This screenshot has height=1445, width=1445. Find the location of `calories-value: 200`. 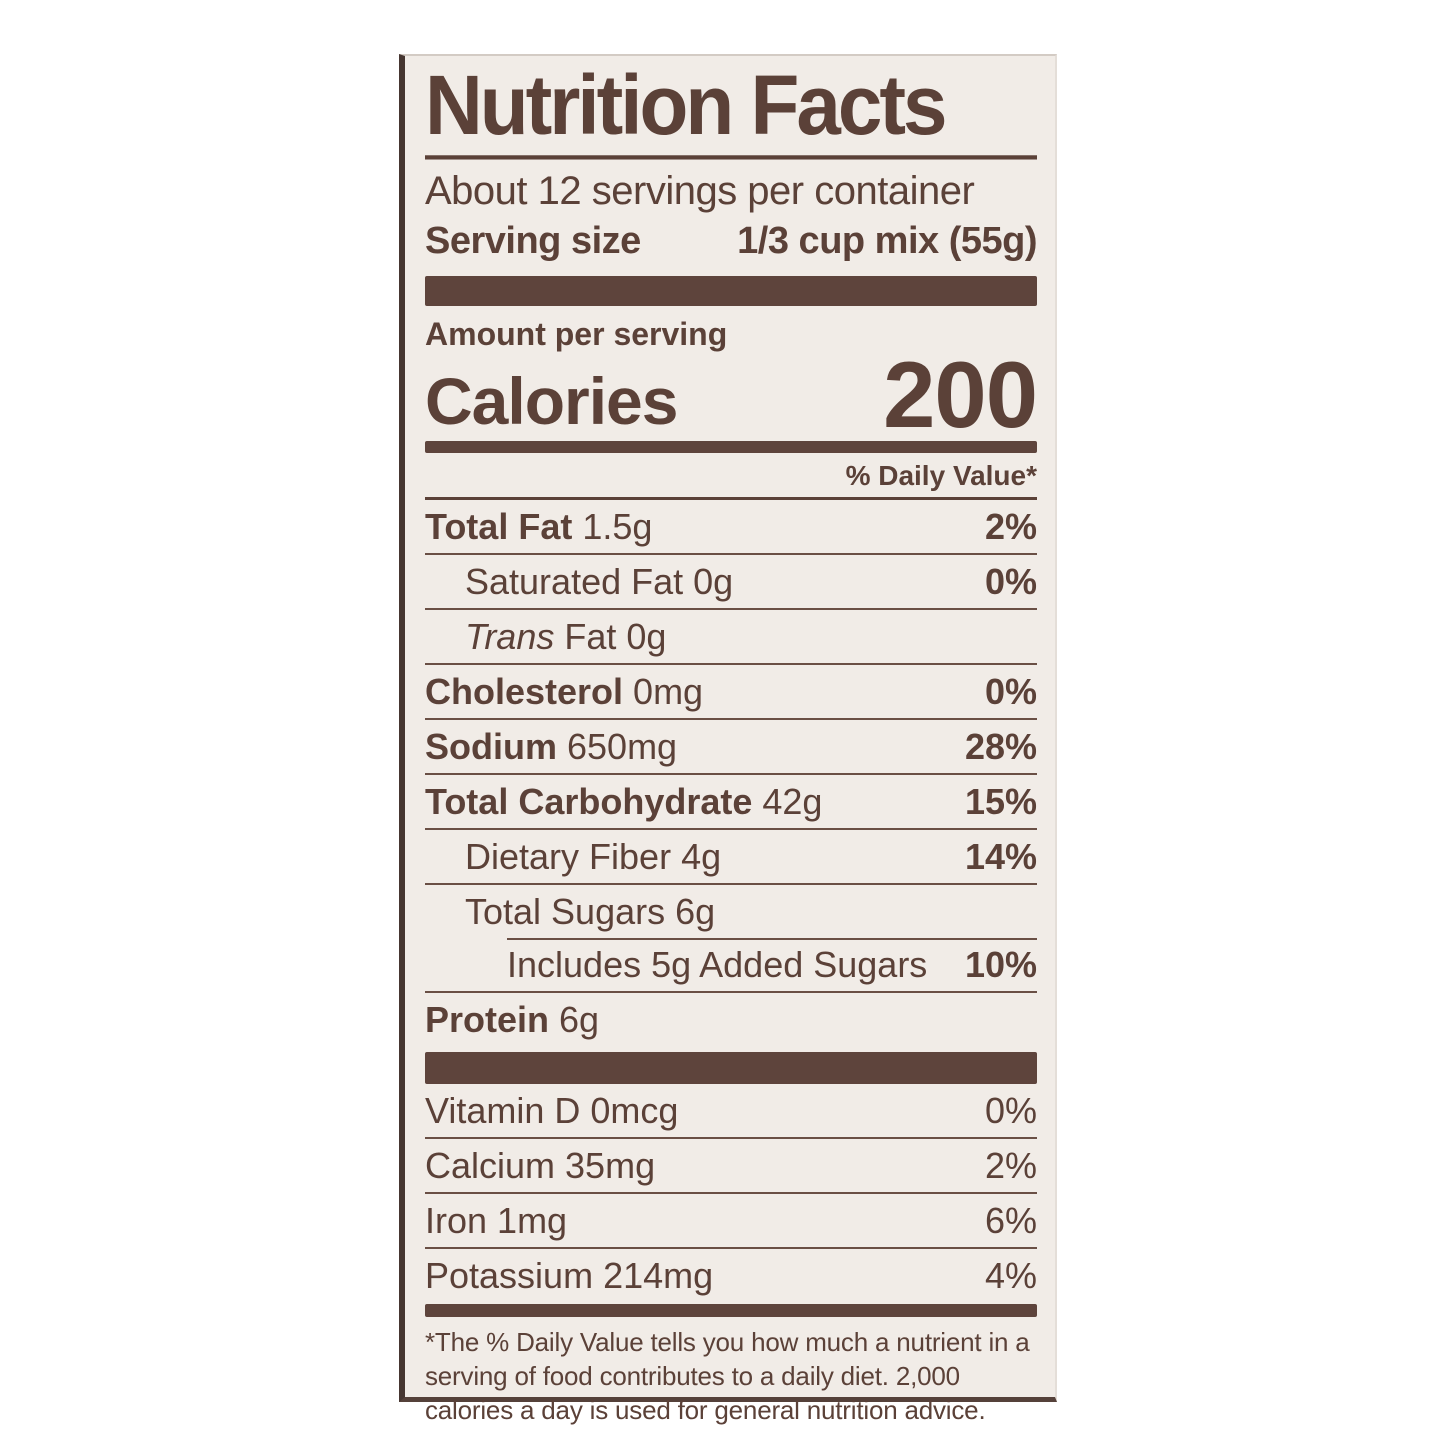

calories-value: 200 is located at coordinates (960, 394).